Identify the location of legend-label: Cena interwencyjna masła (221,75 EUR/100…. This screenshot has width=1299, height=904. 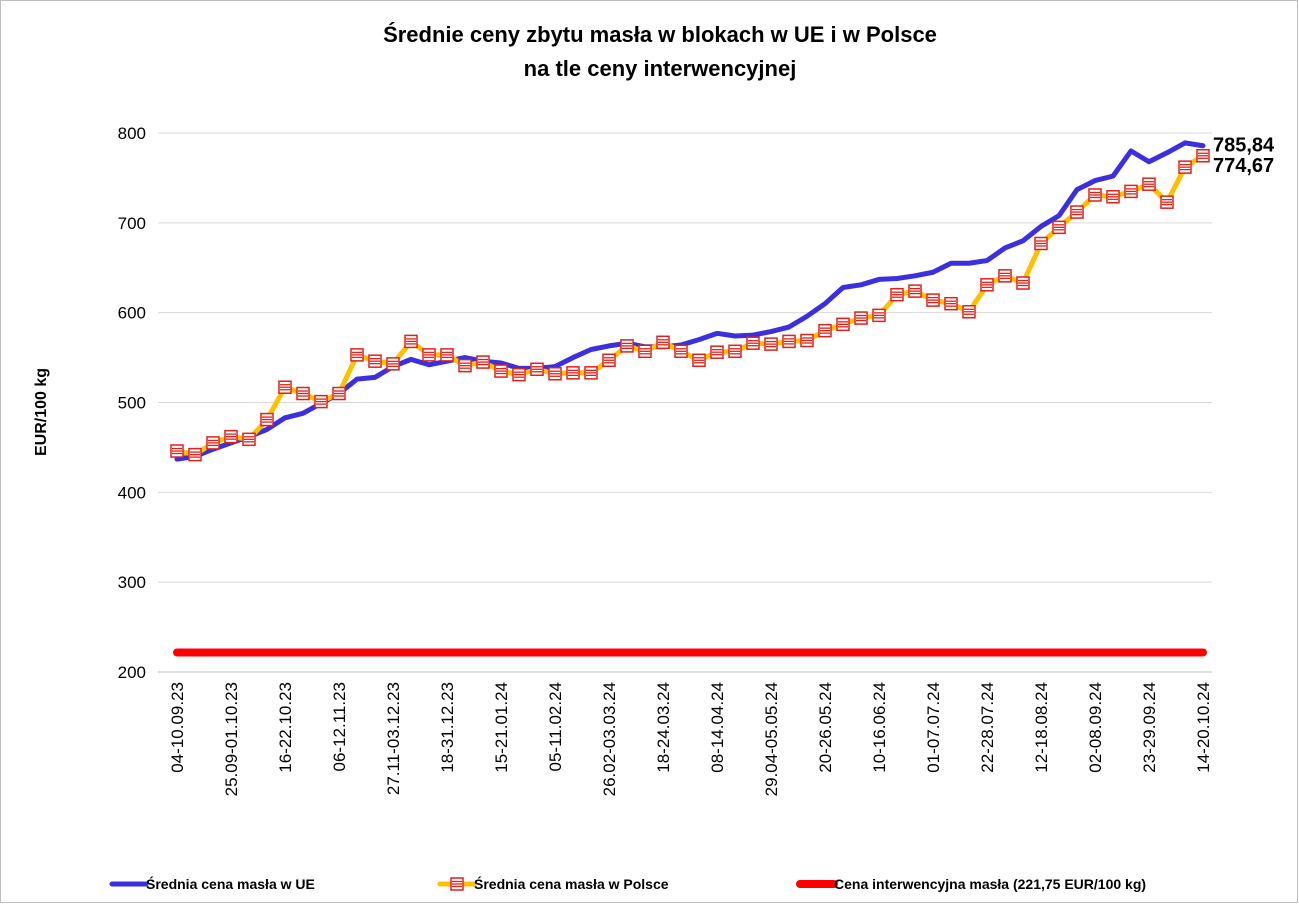
(990, 884).